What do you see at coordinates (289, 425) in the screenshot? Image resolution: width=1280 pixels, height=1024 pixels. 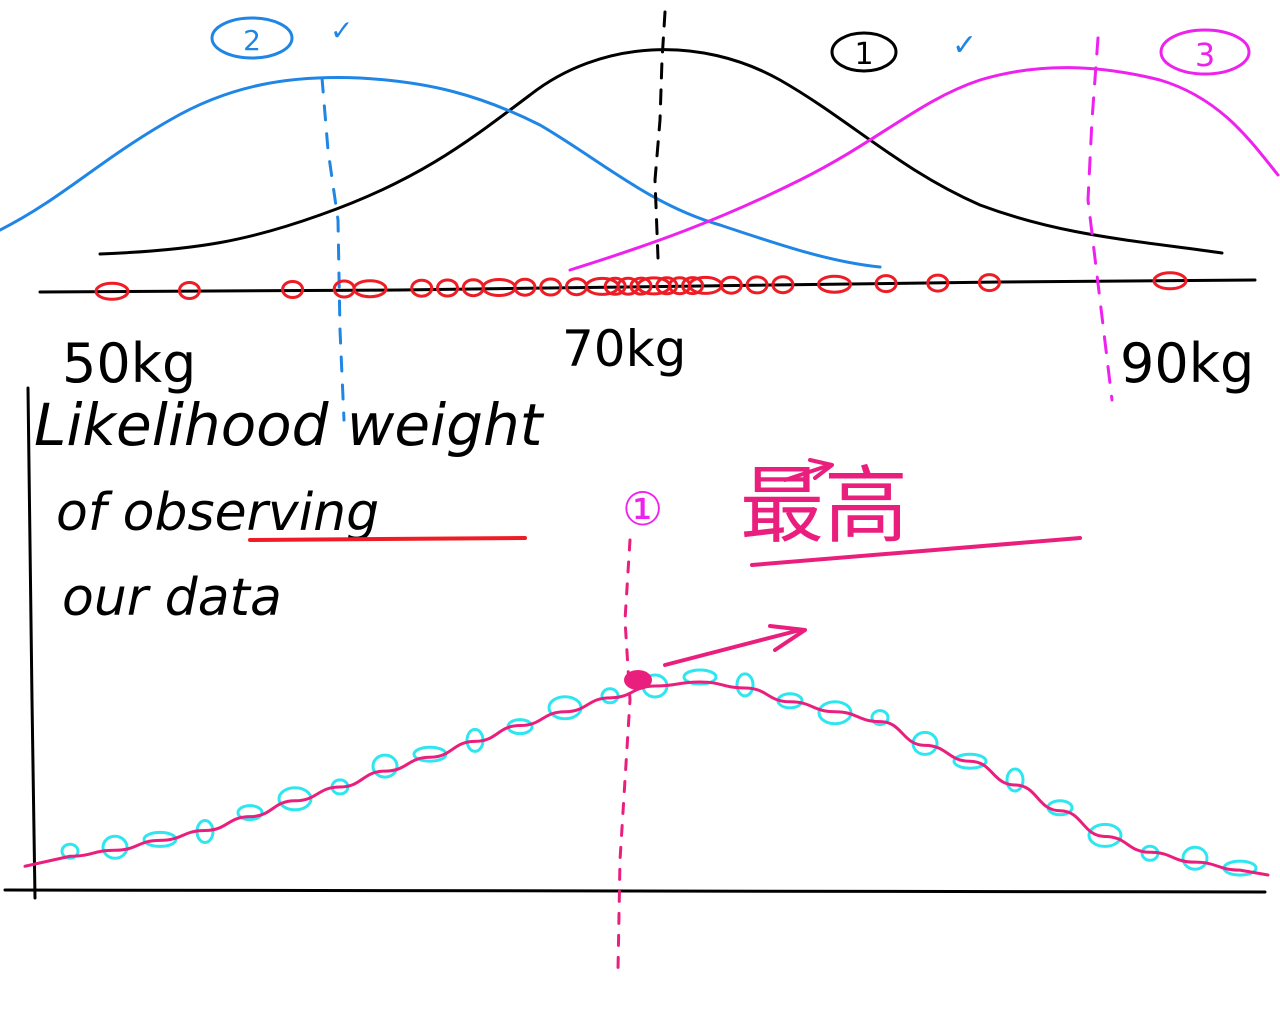 I see `annotation-line-1: Likelihood weight` at bounding box center [289, 425].